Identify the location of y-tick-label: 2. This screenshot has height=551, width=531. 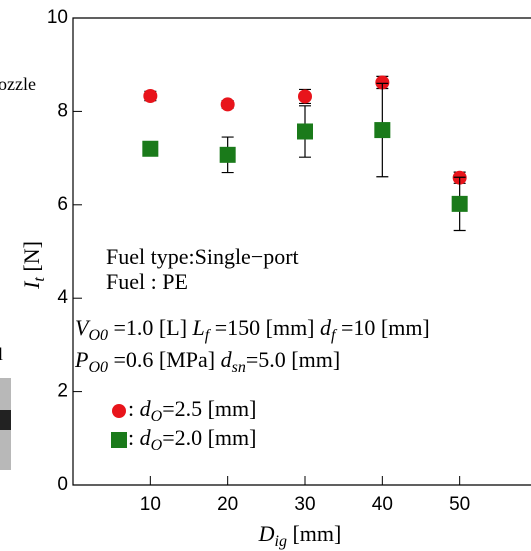
(62, 391).